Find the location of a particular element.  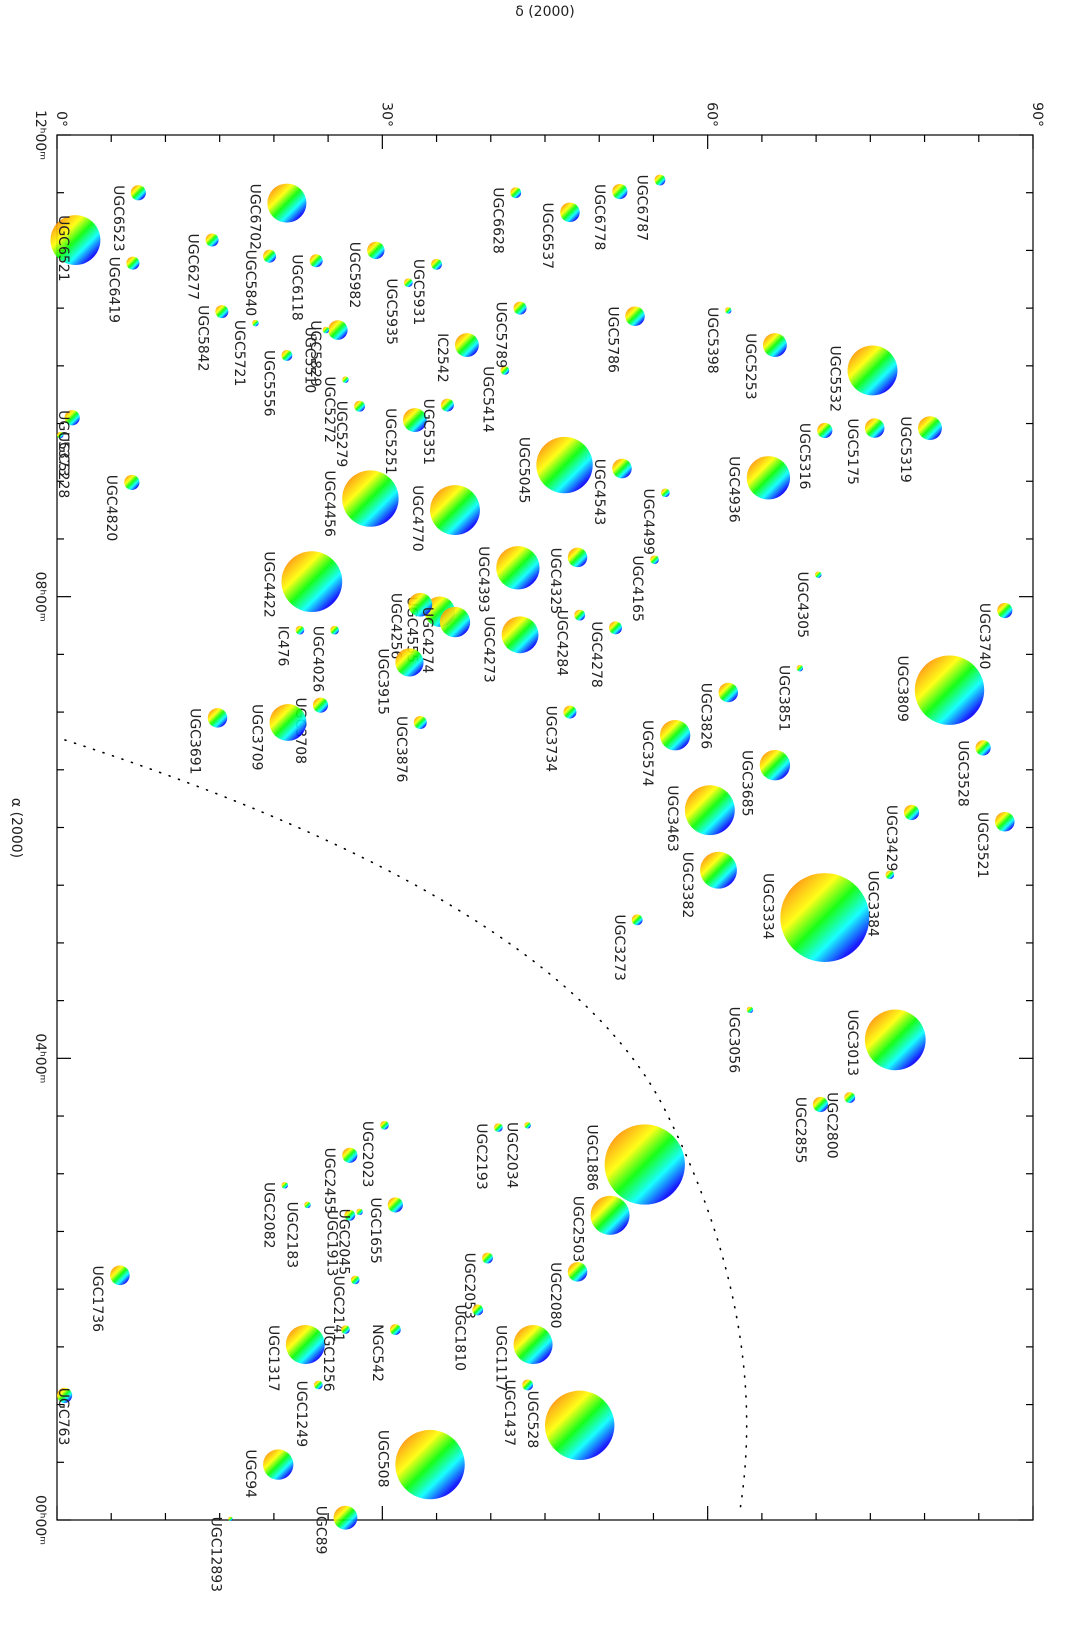

galaxy-label: UGC2034 is located at coordinates (511, 1155).